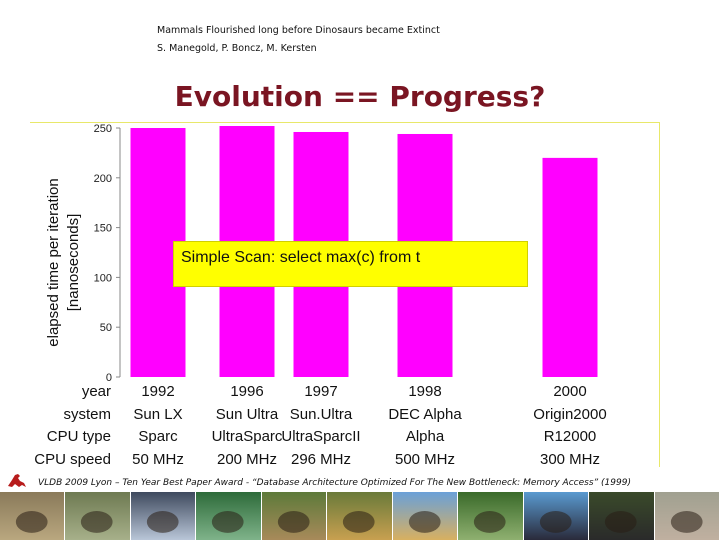 Image resolution: width=720 pixels, height=540 pixels. I want to click on table-row-label: CPU speed, so click(72, 459).